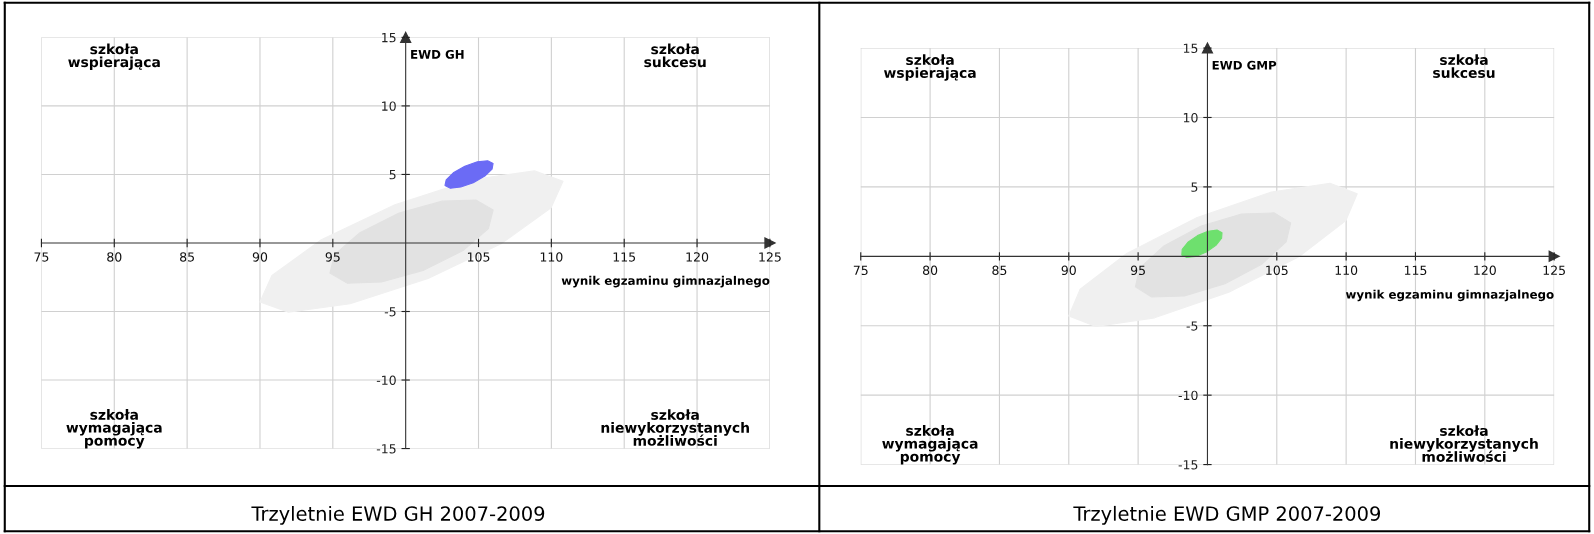 The image size is (1594, 534). What do you see at coordinates (437, 54) in the screenshot?
I see `y-axis-title: EWD GH` at bounding box center [437, 54].